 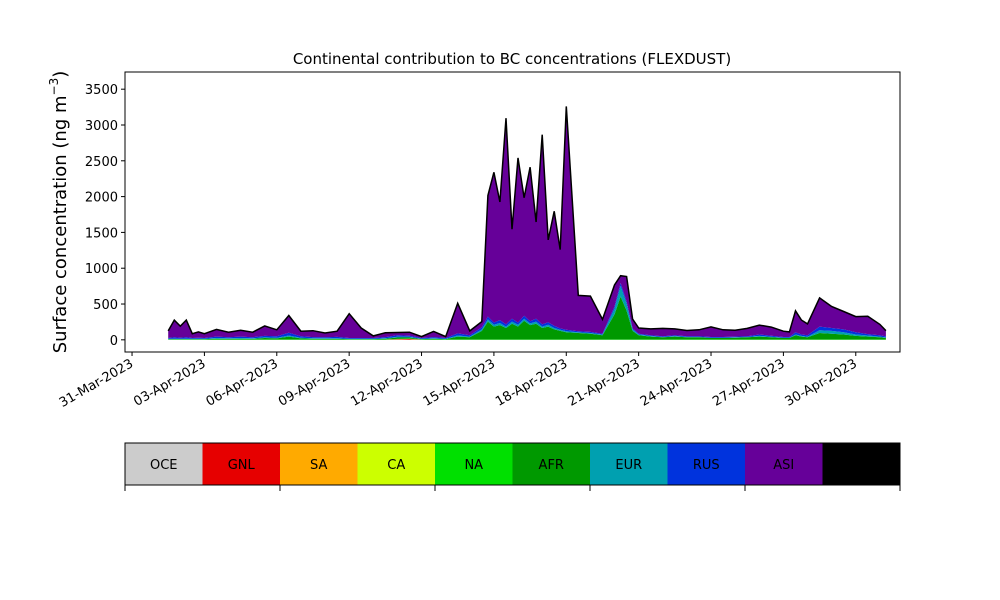 I want to click on y-axis-label-exponent: −3, so click(x=54, y=87).